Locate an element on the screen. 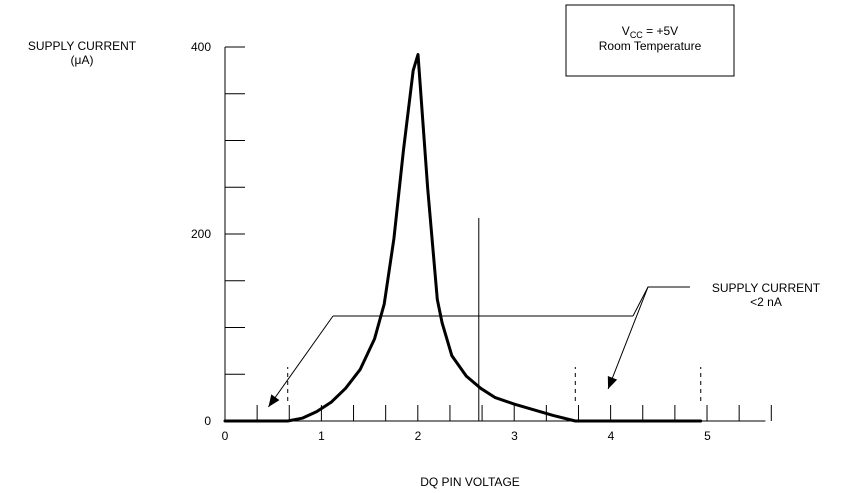 The width and height of the screenshot is (859, 493). annotation-leader is located at coordinates (661, 301).